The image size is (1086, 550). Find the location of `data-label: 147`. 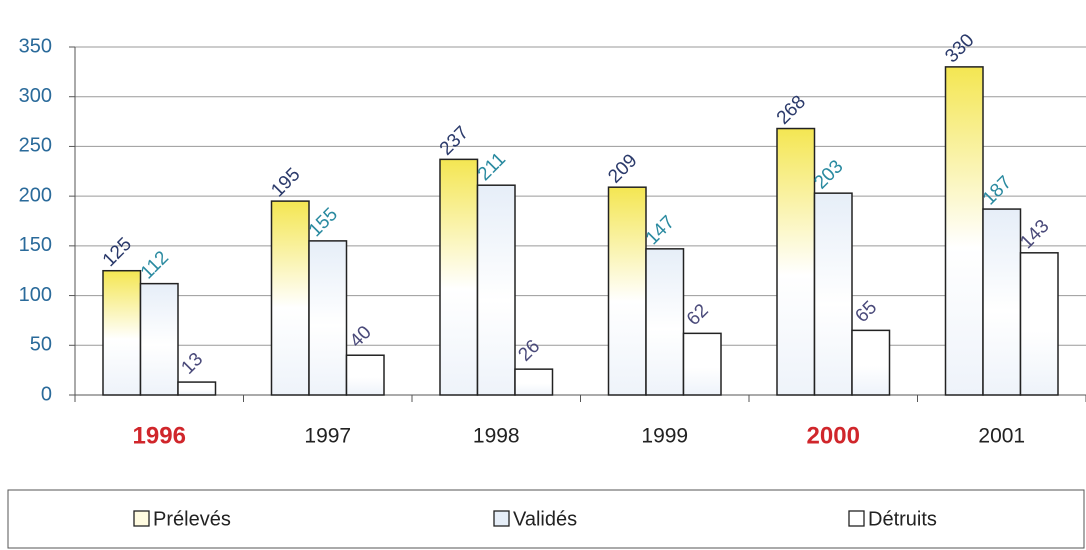

data-label: 147 is located at coordinates (660, 230).